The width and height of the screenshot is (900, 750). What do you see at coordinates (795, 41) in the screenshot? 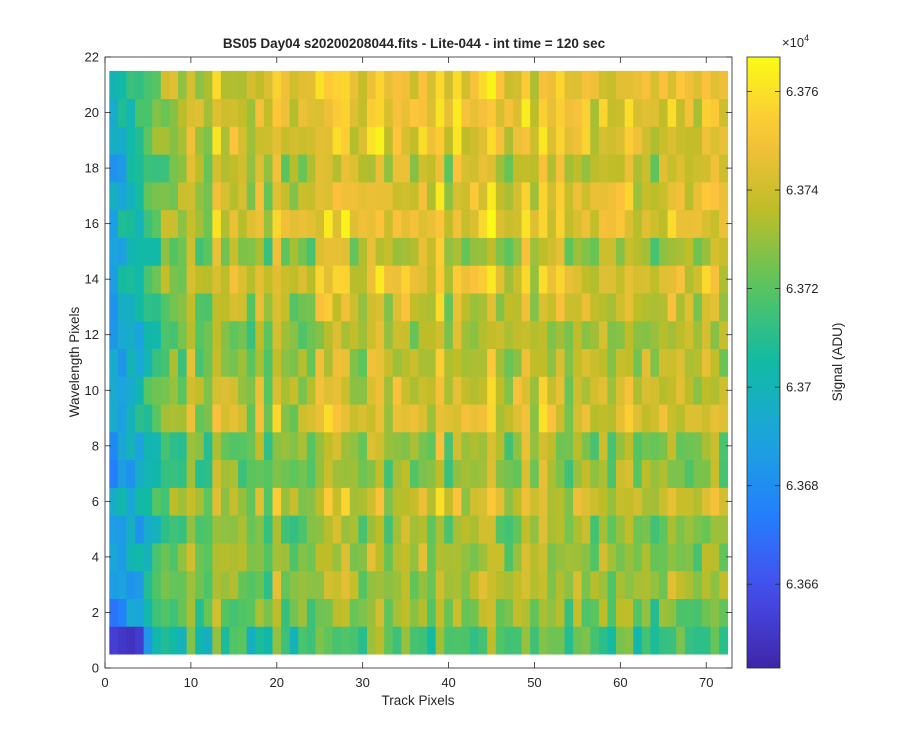
I see `colorbar-exponent: ×10⁴` at bounding box center [795, 41].